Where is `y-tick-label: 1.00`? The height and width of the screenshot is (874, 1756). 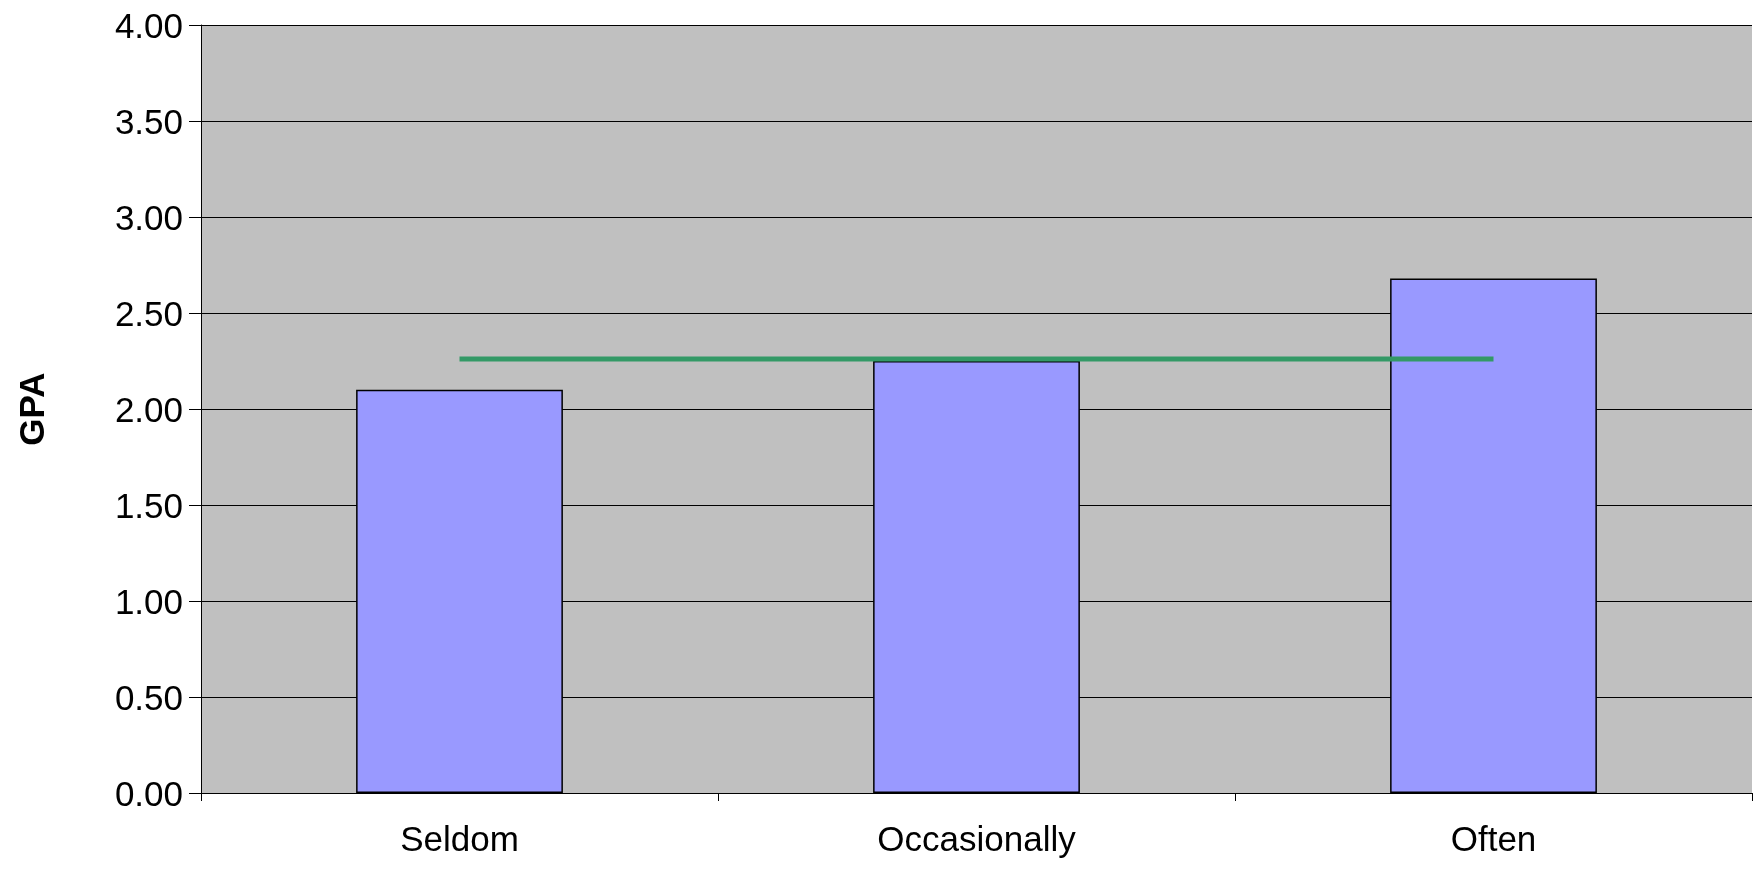
y-tick-label: 1.00 is located at coordinates (148, 601).